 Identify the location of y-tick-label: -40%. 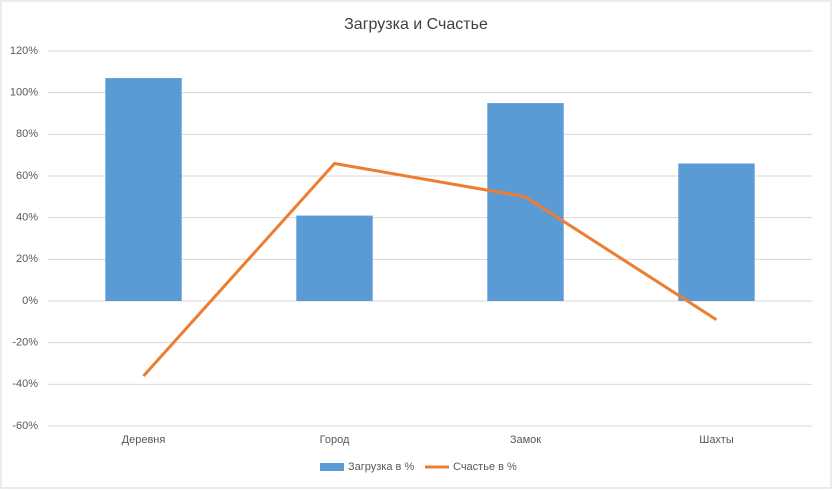
(25, 384).